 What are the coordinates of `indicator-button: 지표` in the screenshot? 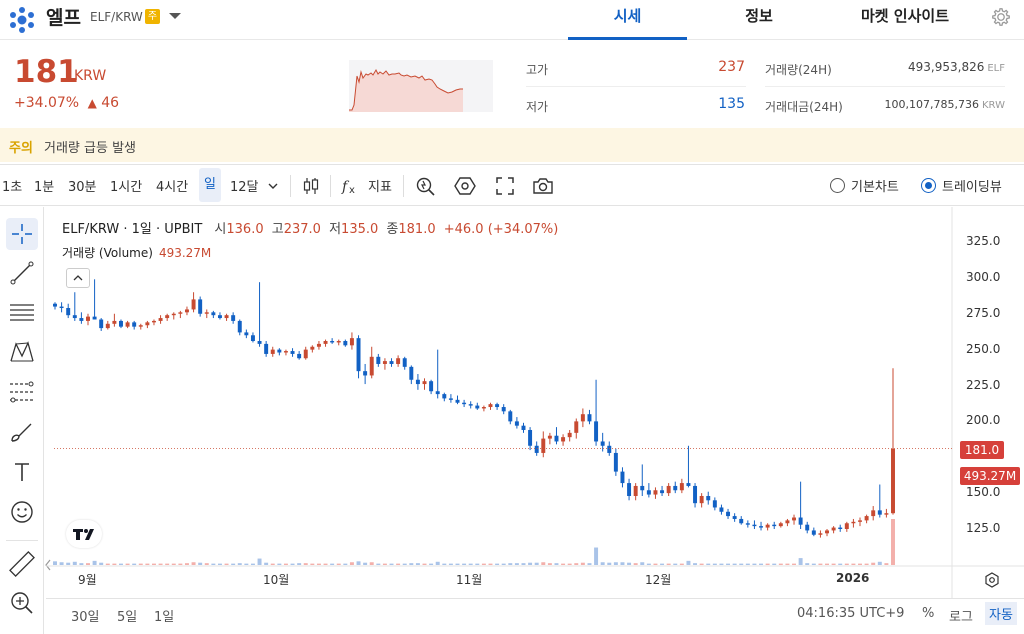 It's located at (380, 187).